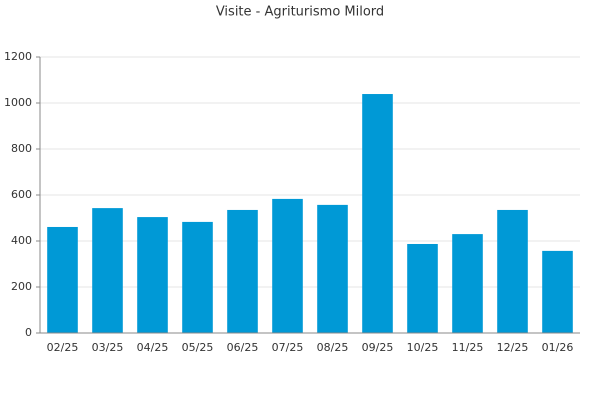 Image resolution: width=600 pixels, height=400 pixels. Describe the element at coordinates (18, 102) in the screenshot. I see `y-tick-label: 1000` at that location.